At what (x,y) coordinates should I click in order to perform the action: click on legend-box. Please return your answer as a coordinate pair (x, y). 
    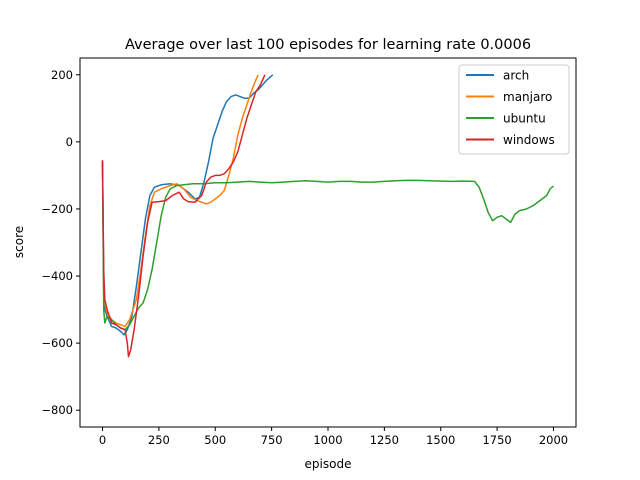
    Looking at the image, I should click on (514, 109).